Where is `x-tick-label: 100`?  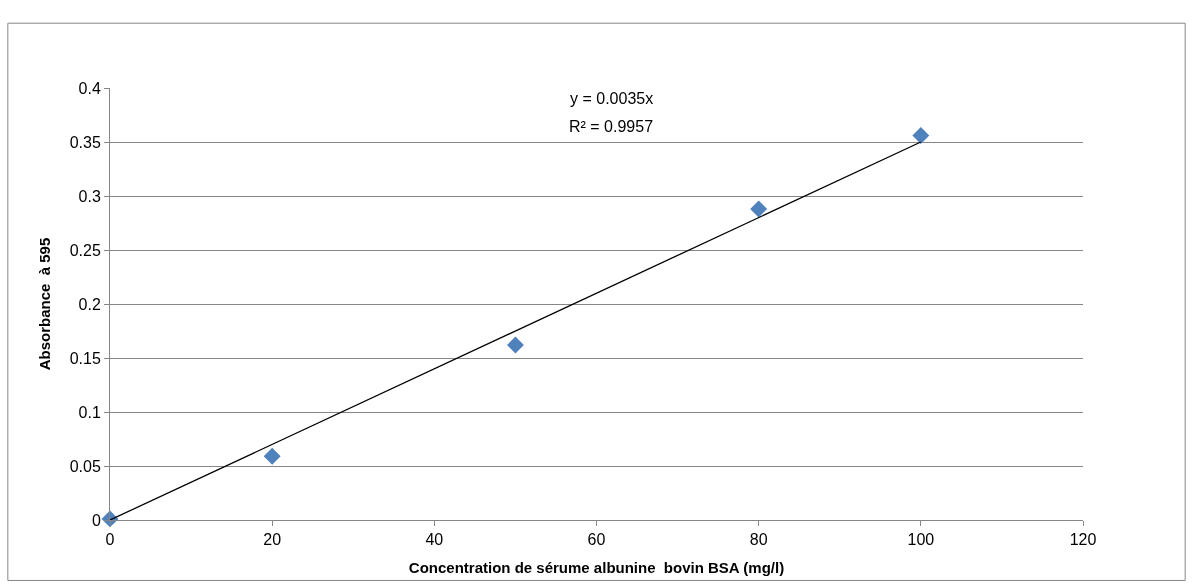 x-tick-label: 100 is located at coordinates (921, 540).